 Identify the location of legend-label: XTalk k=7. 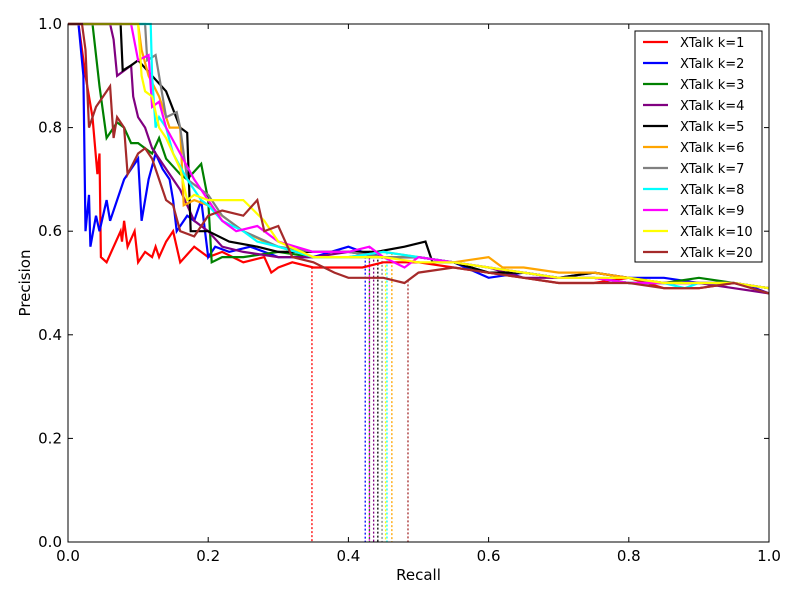
(712, 169).